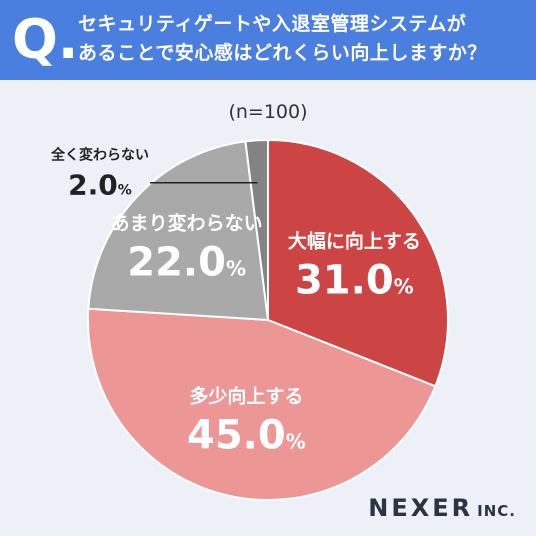  I want to click on logo-name: NEXER, so click(421, 508).